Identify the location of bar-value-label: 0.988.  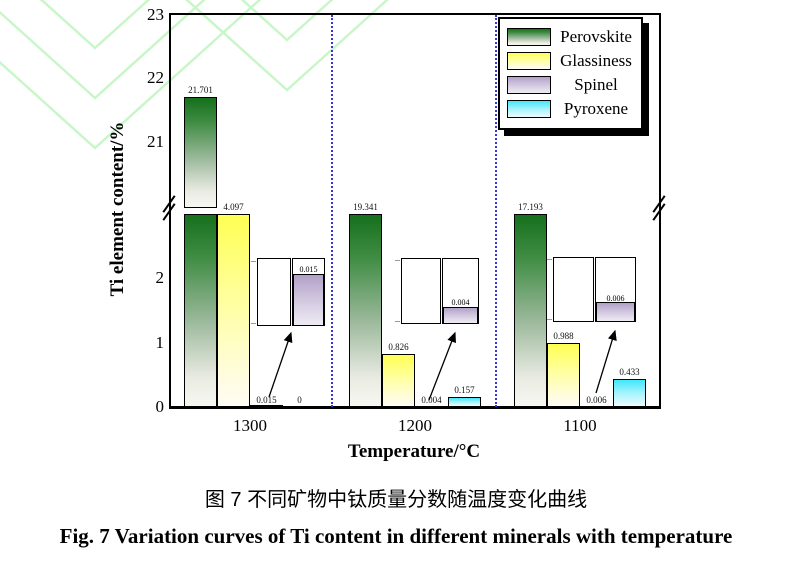
(563, 336).